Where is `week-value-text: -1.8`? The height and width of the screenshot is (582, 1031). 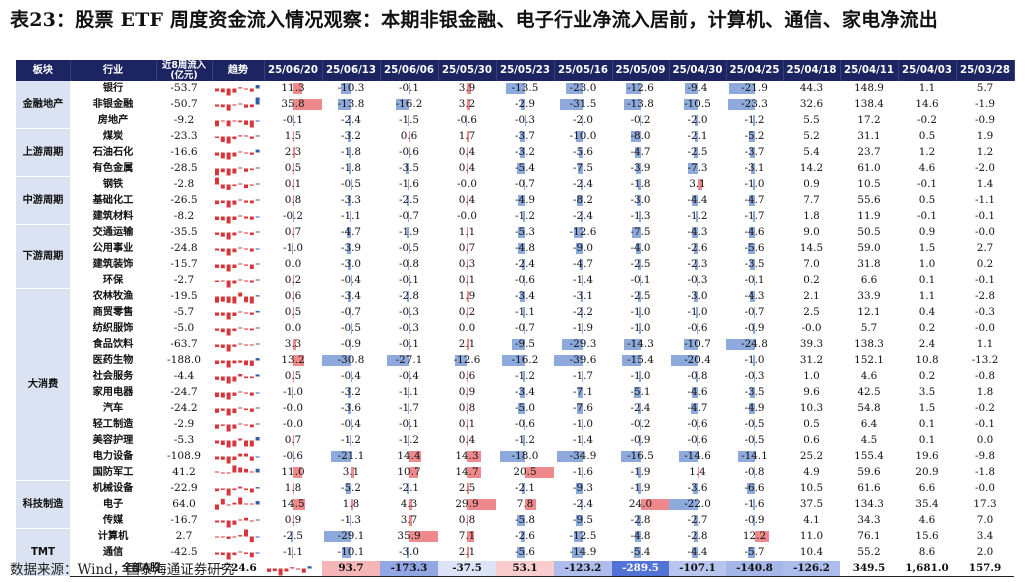
week-value-text: -1.8 is located at coordinates (640, 184).